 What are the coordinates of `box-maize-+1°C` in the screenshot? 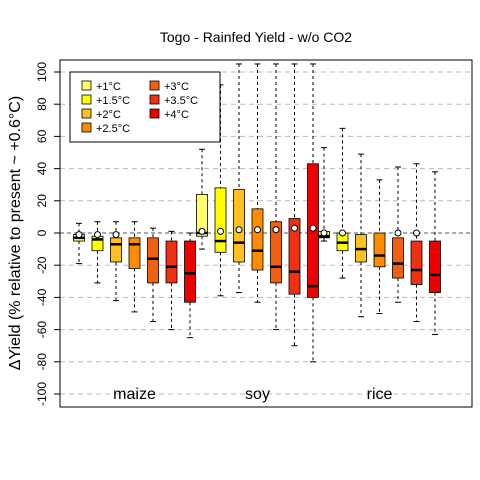 It's located at (79, 243).